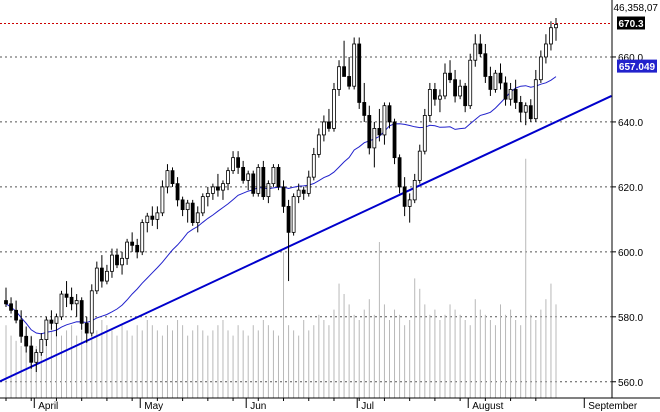  I want to click on moving-average-label: 657.049, so click(637, 67).